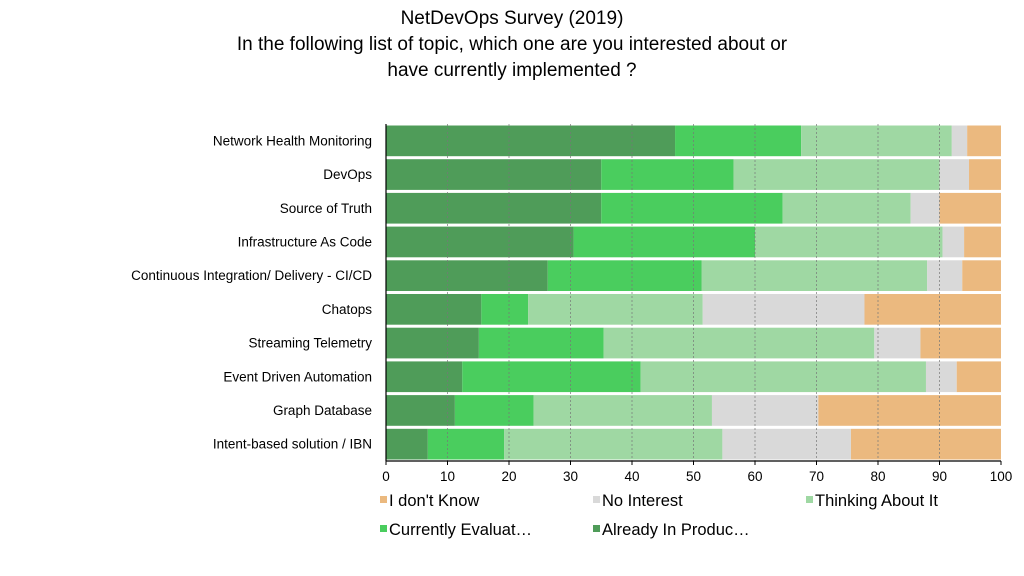 The height and width of the screenshot is (576, 1024). What do you see at coordinates (512, 70) in the screenshot?
I see `chart-title-line-3: have currently implemented ?` at bounding box center [512, 70].